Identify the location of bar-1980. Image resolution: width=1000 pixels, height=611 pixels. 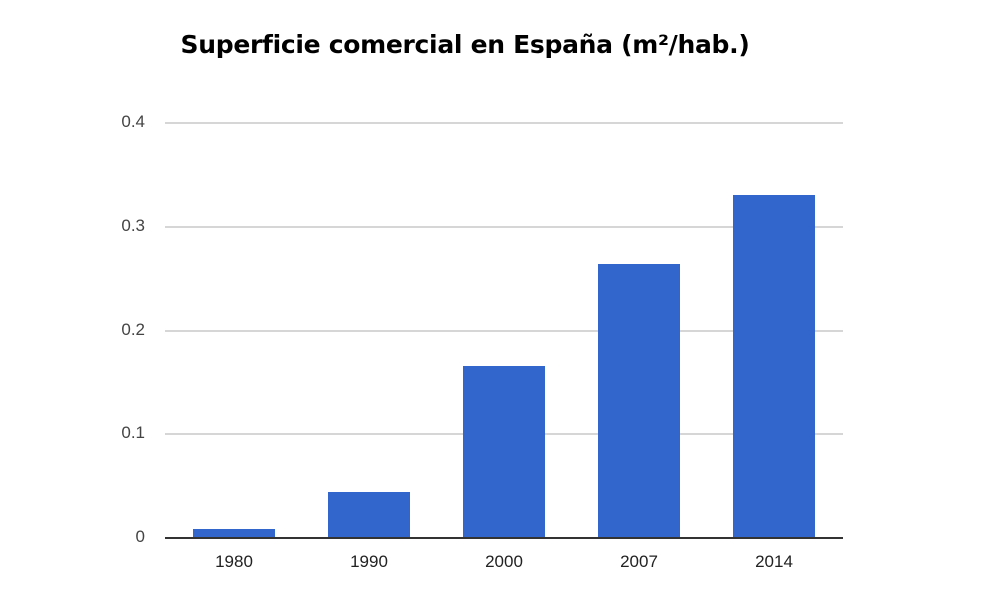
(234, 533).